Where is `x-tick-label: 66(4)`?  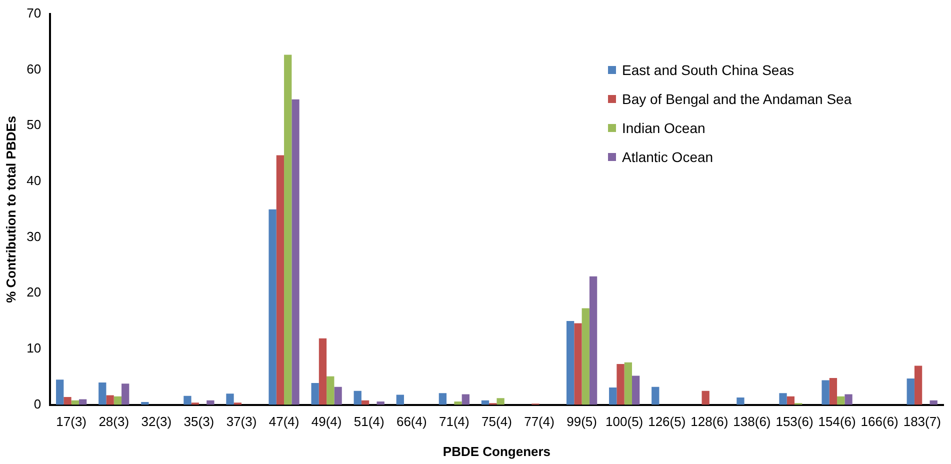 x-tick-label: 66(4) is located at coordinates (411, 422).